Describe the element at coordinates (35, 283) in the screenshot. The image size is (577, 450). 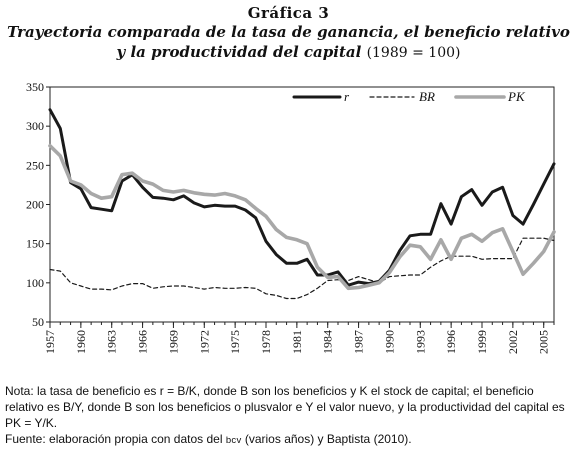
I see `y-tick-label: 100` at that location.